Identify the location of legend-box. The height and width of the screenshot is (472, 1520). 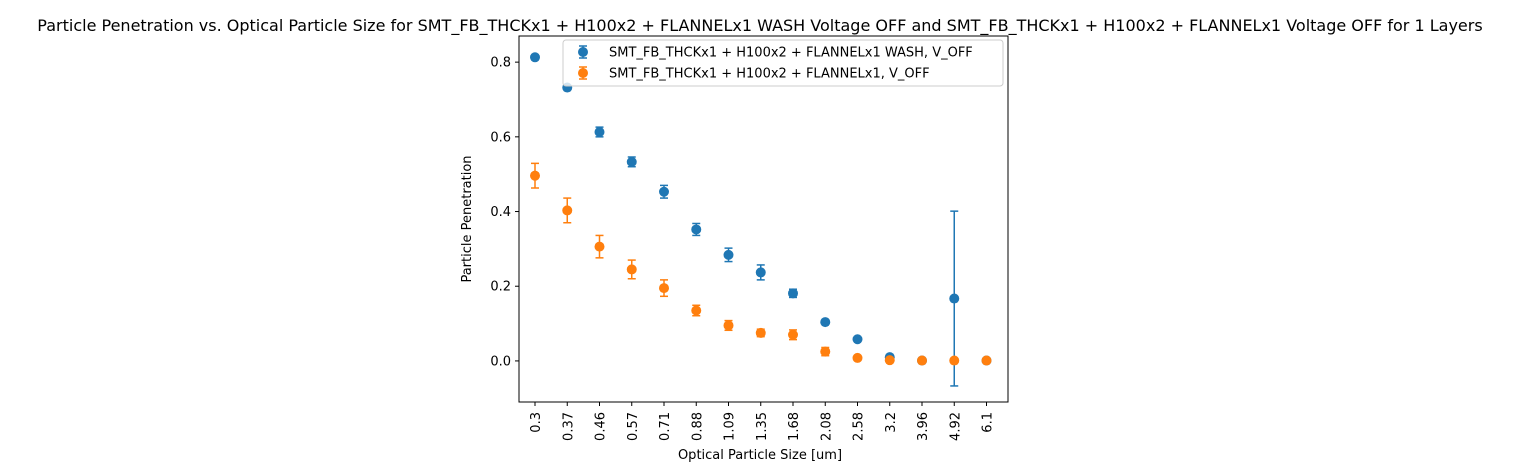
(783, 63).